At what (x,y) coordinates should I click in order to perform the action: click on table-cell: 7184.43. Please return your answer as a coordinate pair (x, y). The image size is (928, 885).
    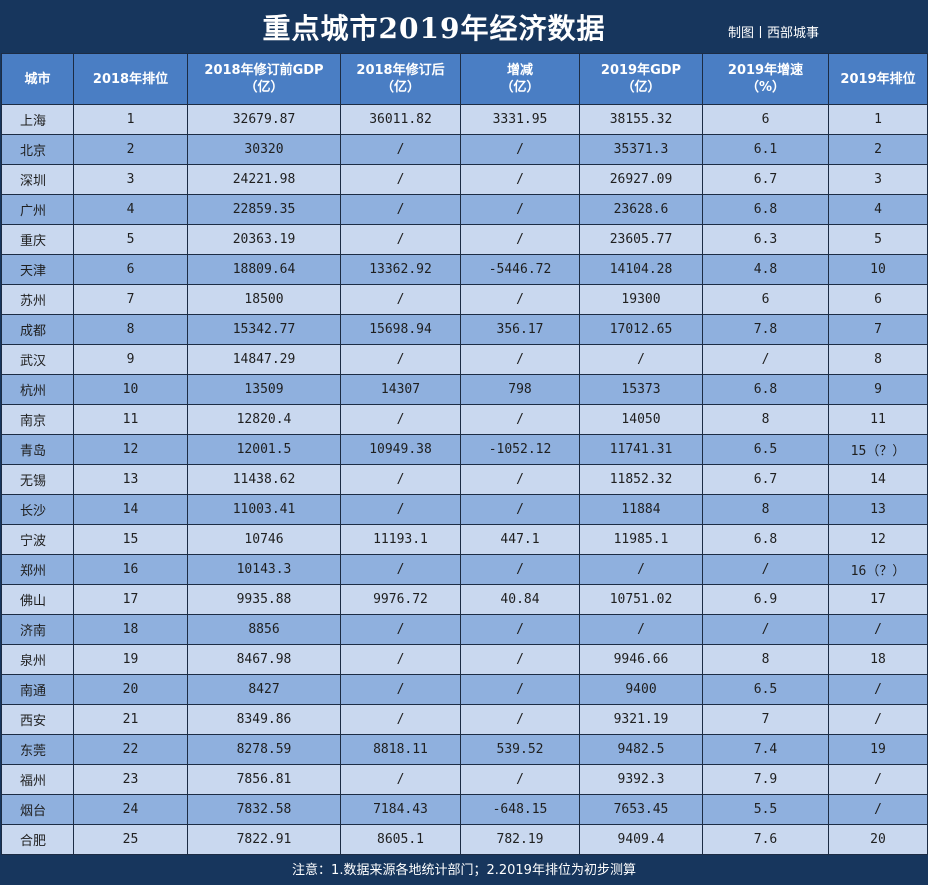
    Looking at the image, I should click on (400, 809).